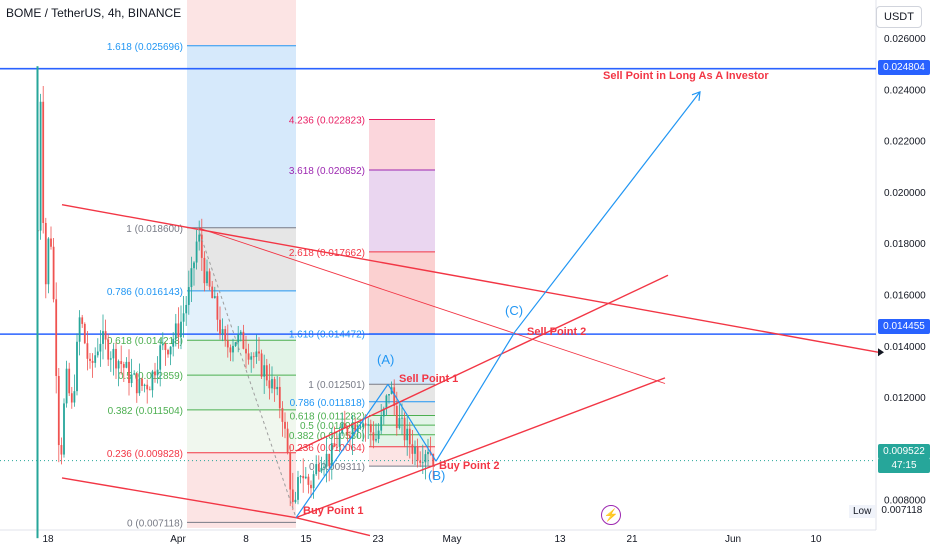 Image resolution: width=932 pixels, height=555 pixels. What do you see at coordinates (145, 292) in the screenshot?
I see `fib-left-label: 0.786 (0.016143)` at bounding box center [145, 292].